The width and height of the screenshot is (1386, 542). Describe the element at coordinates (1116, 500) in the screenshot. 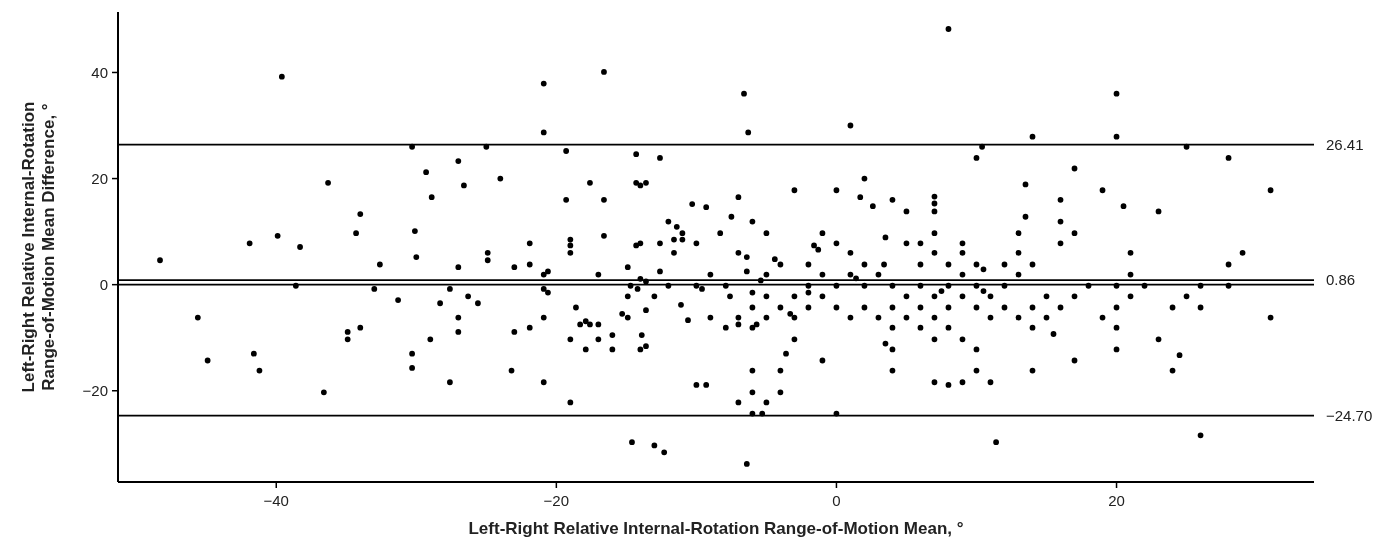

I see `x-tick-label: 20` at that location.